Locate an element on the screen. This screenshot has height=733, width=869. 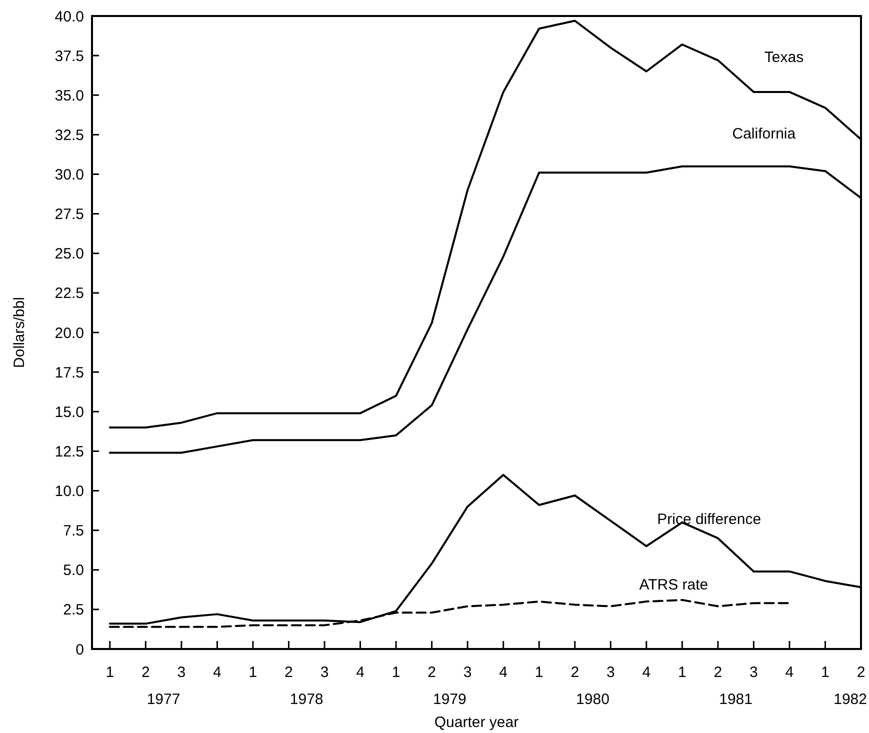
series-label: California is located at coordinates (764, 133).